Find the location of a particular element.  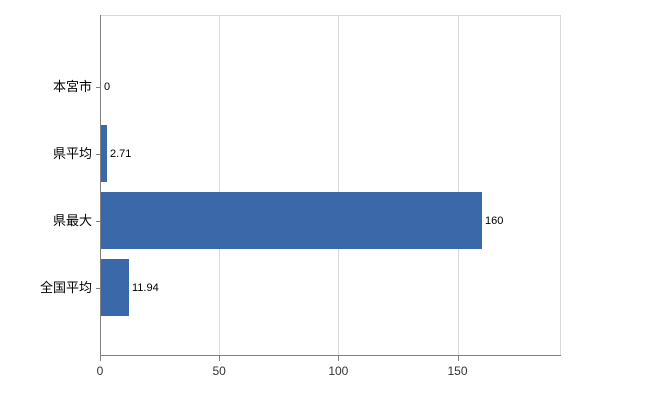

plot-border-top is located at coordinates (330, 15).